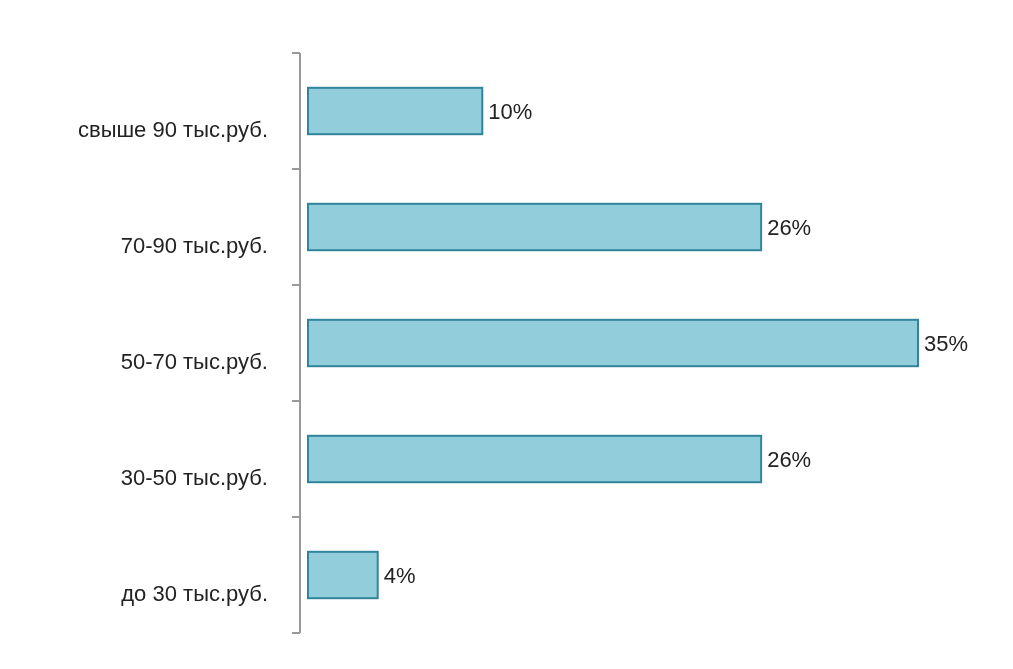  What do you see at coordinates (510, 111) in the screenshot?
I see `data-label: 10%` at bounding box center [510, 111].